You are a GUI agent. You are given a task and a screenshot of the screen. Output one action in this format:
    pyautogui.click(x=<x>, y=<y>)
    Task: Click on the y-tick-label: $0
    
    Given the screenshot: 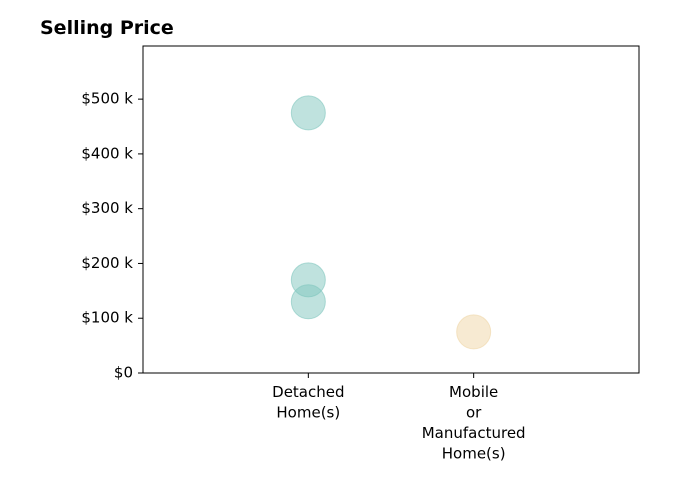 What is the action you would take?
    pyautogui.click(x=123, y=373)
    